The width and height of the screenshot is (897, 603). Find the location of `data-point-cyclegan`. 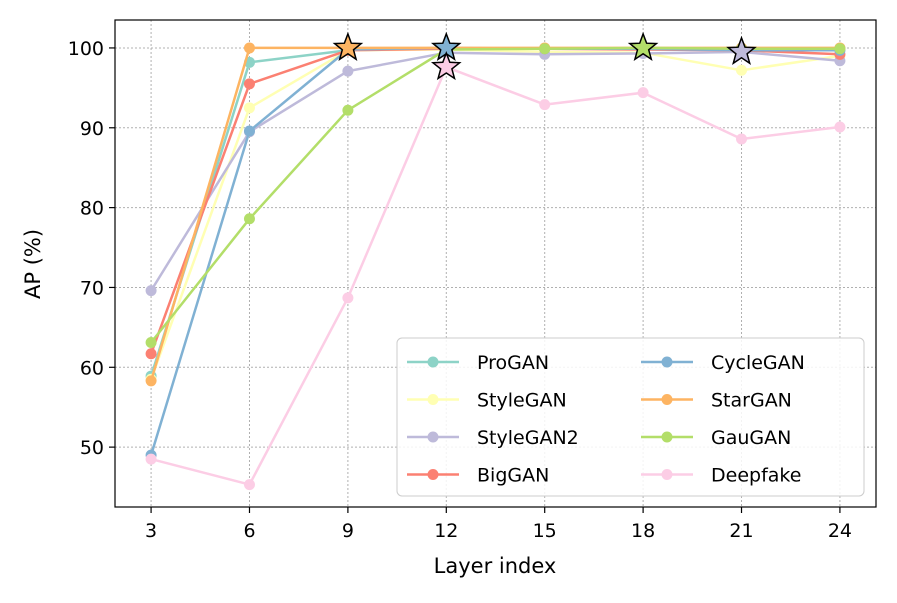

data-point-cyclegan is located at coordinates (249, 131).